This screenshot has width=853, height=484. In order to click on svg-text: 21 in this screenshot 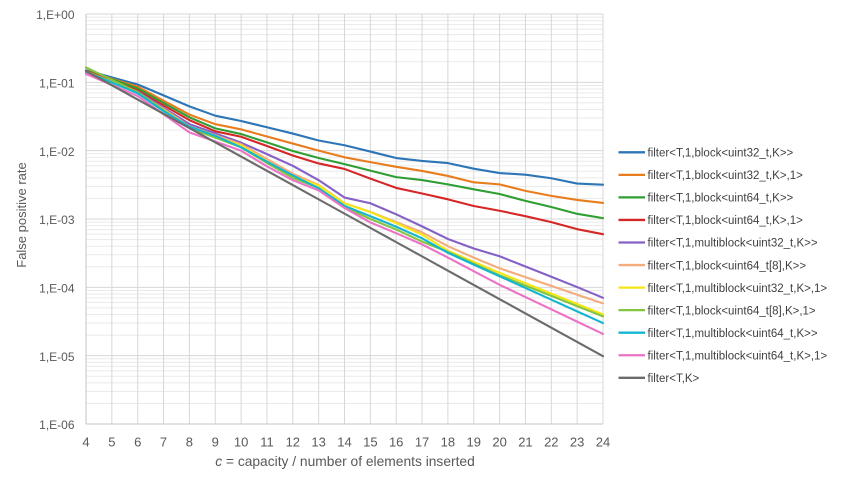, I will do `click(525, 442)`.